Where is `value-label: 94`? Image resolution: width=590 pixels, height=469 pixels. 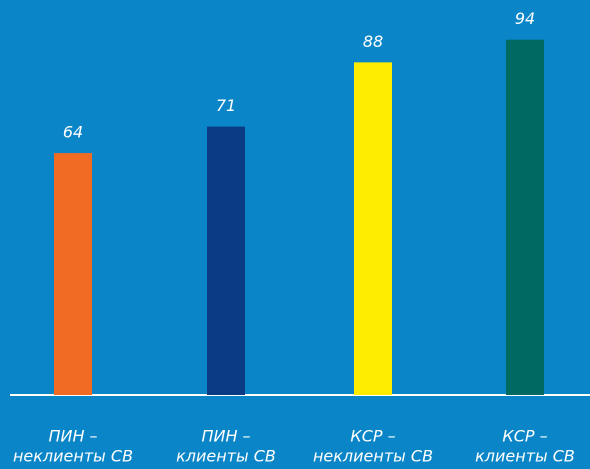
value-label: 94 is located at coordinates (525, 18).